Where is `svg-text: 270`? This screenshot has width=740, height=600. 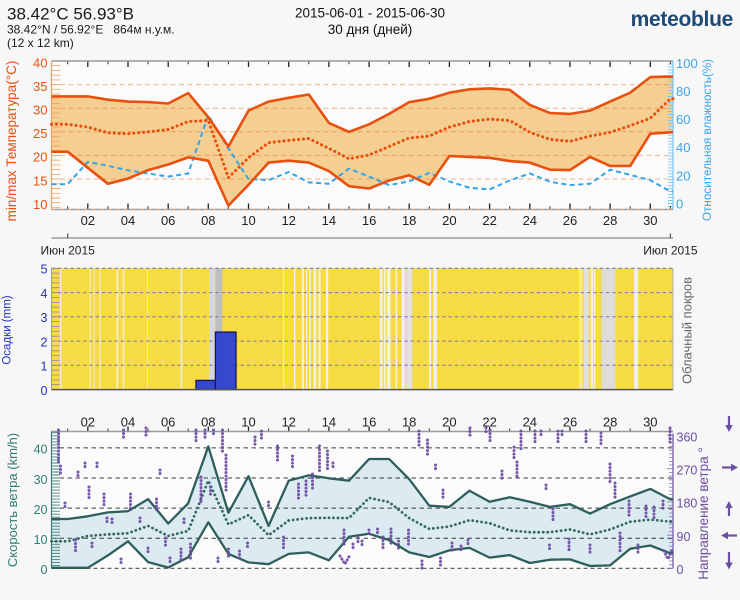
svg-text: 270 is located at coordinates (687, 471).